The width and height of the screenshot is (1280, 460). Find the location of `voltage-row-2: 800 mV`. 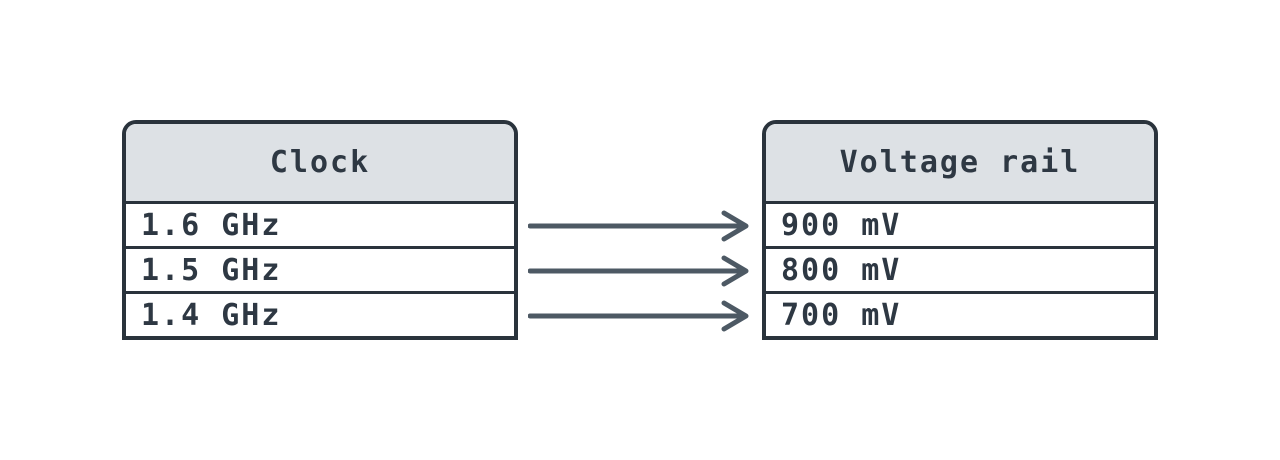

voltage-row-2: 800 mV is located at coordinates (960, 271).